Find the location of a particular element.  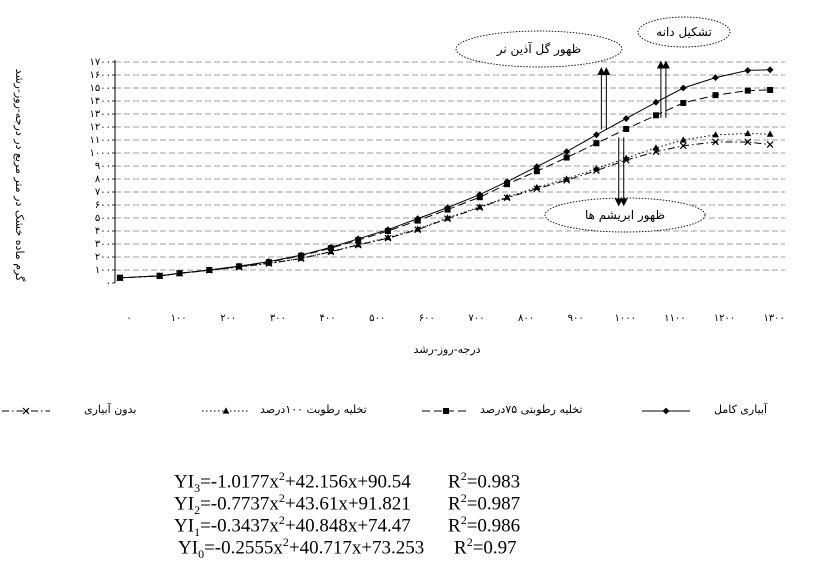

y-tick-label: ۱۴۰۰ is located at coordinates (100, 101).